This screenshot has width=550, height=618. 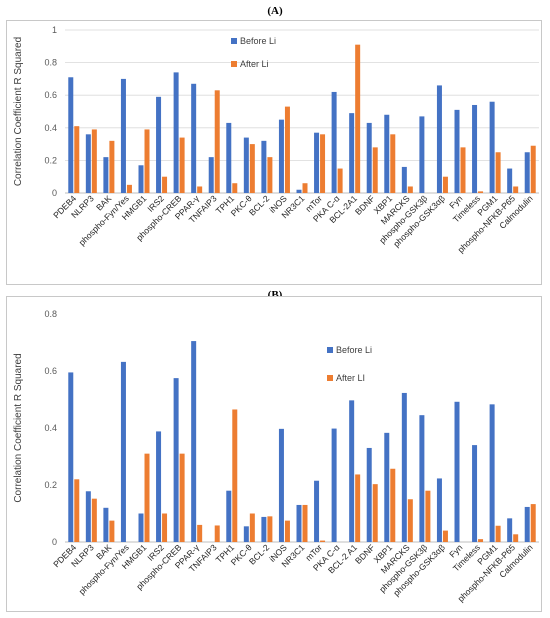 I want to click on panel-label-a: (A), so click(x=275, y=11).